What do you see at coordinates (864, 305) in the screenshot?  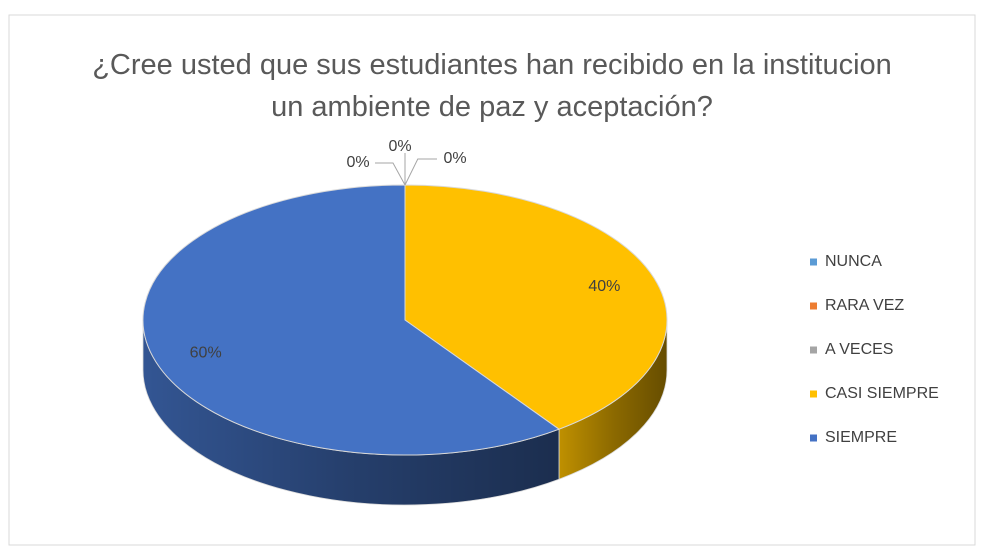 I see `legend-label: RARA VEZ` at bounding box center [864, 305].